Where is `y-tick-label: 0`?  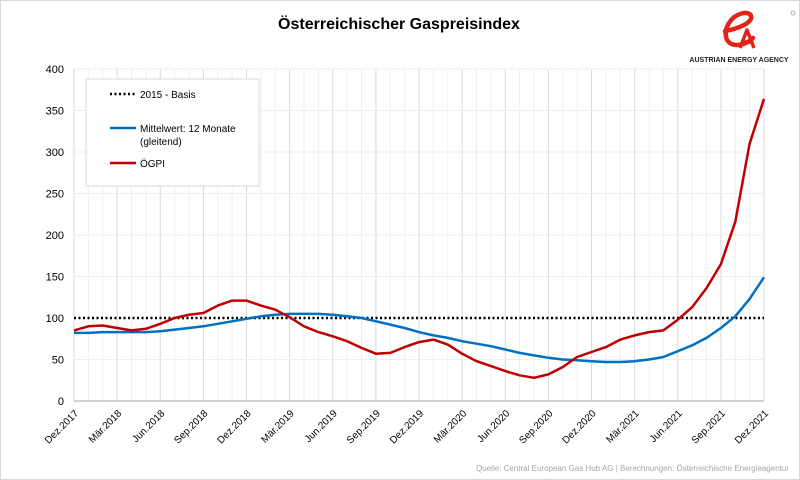 y-tick-label: 0 is located at coordinates (61, 402).